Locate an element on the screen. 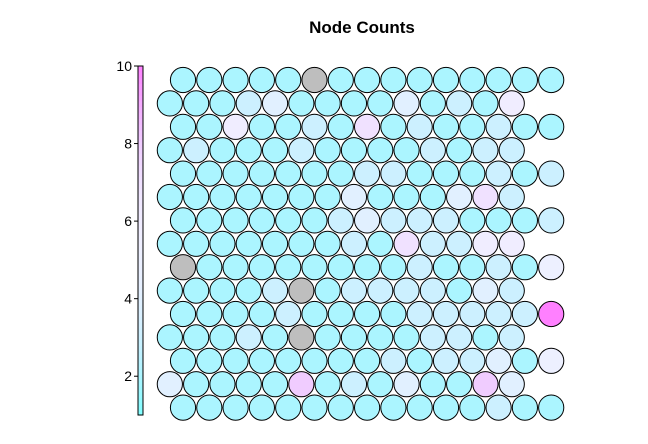 This screenshot has width=648, height=444. colorbar-frame is located at coordinates (140, 240).